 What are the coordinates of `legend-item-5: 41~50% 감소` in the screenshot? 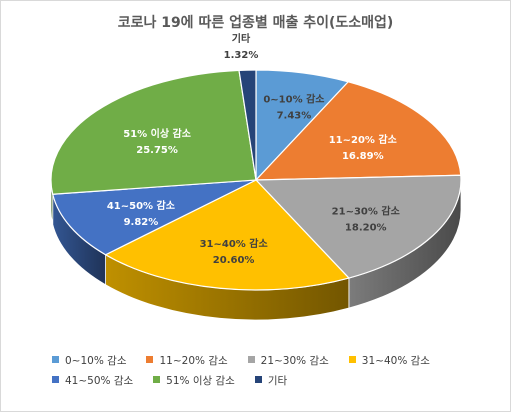 It's located at (92, 381).